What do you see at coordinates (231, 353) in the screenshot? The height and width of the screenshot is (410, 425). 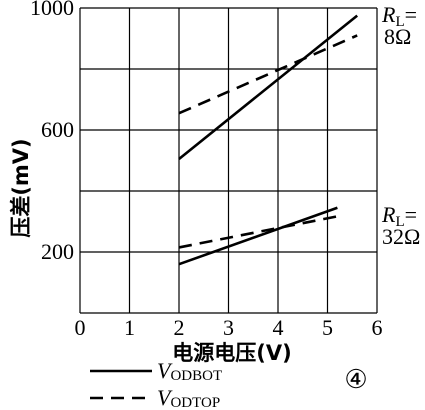 I see `x-axis-label: 电源电压(V)` at bounding box center [231, 353].